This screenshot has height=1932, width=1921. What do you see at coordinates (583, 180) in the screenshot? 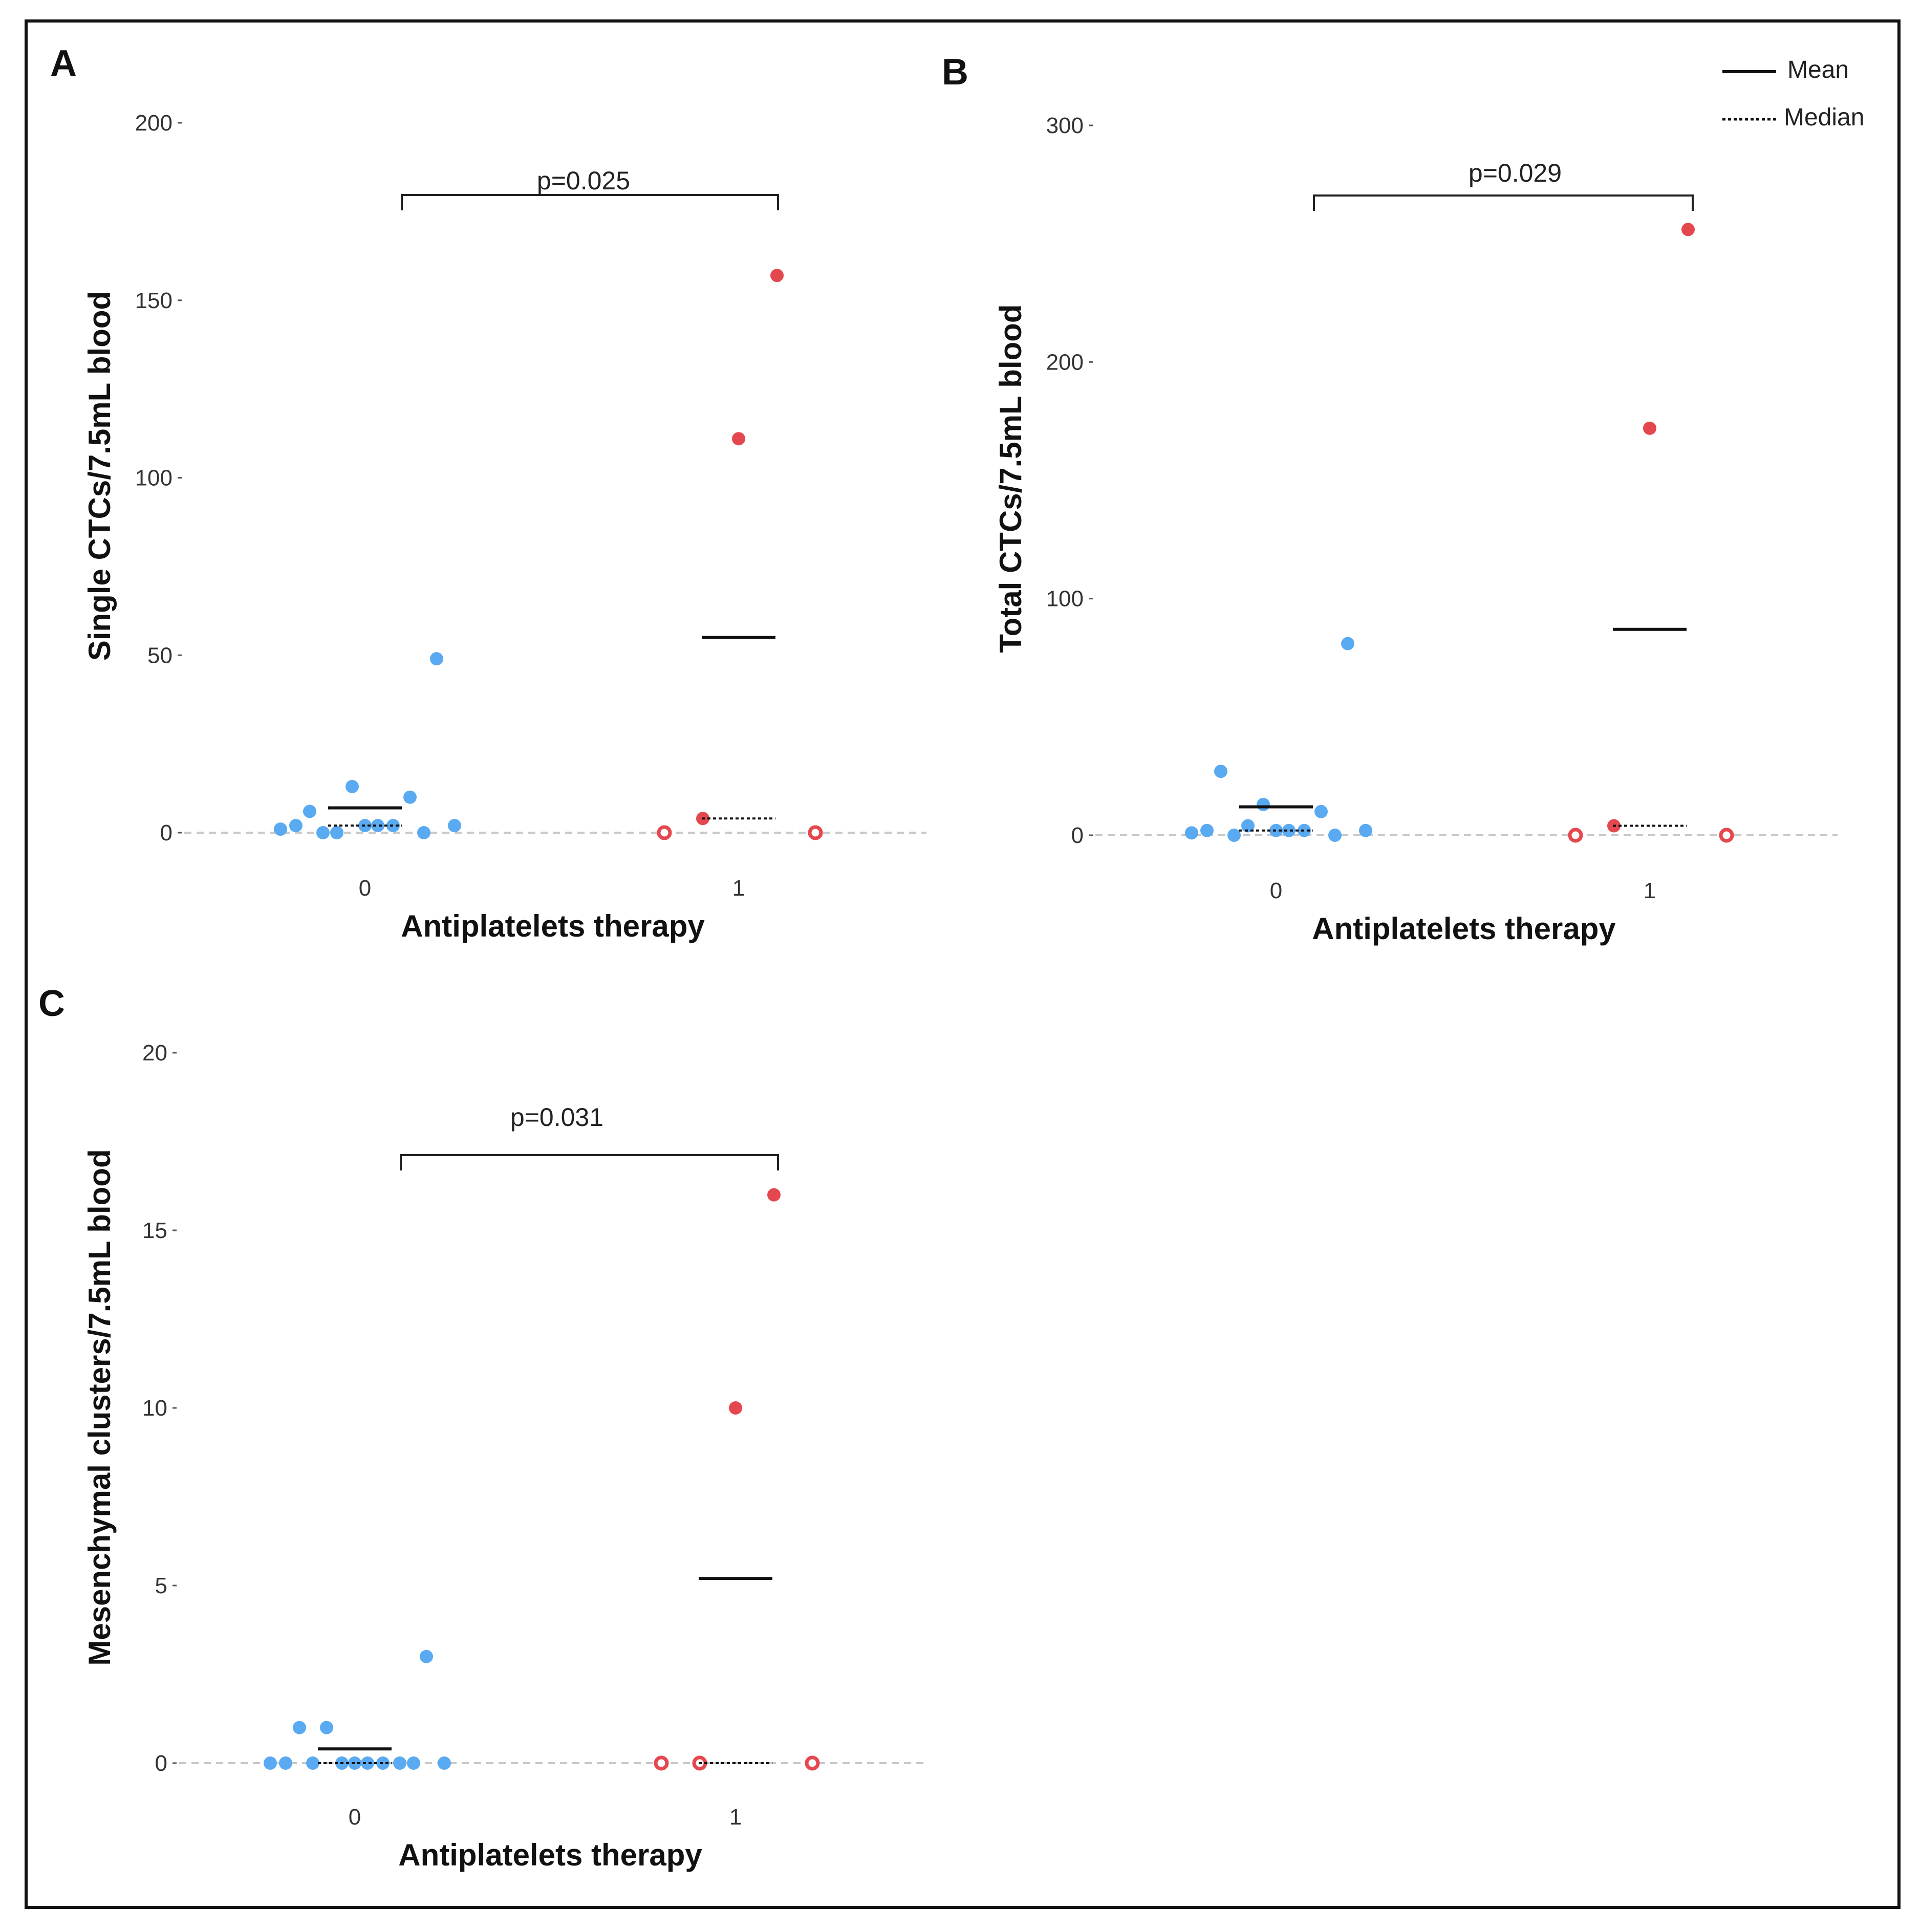
I see `p-value-label: p=0.025` at bounding box center [583, 180].